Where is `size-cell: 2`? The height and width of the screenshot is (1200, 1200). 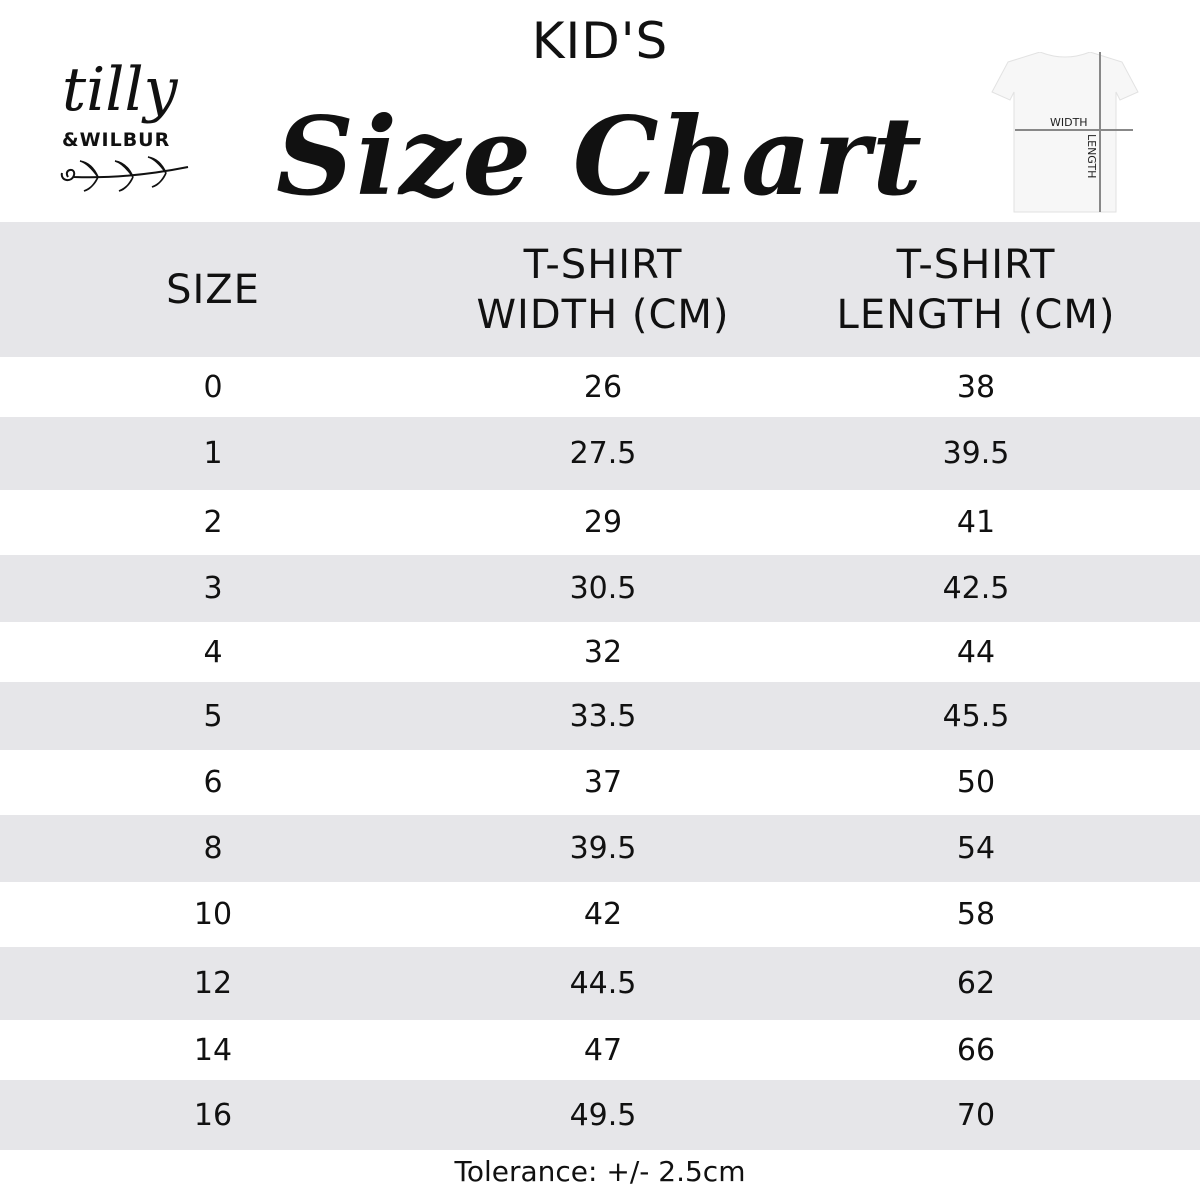 size-cell: 2 is located at coordinates (213, 522).